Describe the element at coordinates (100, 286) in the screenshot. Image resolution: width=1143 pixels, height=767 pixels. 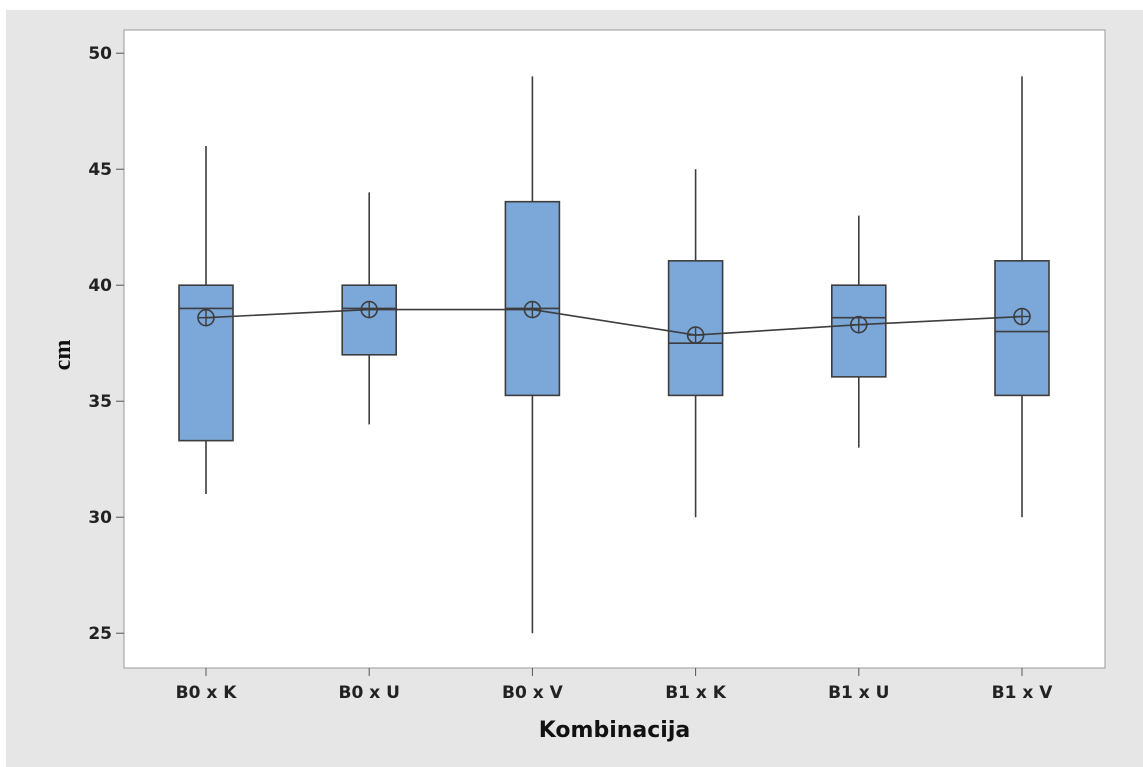
I see `y-tick-label: 40` at that location.